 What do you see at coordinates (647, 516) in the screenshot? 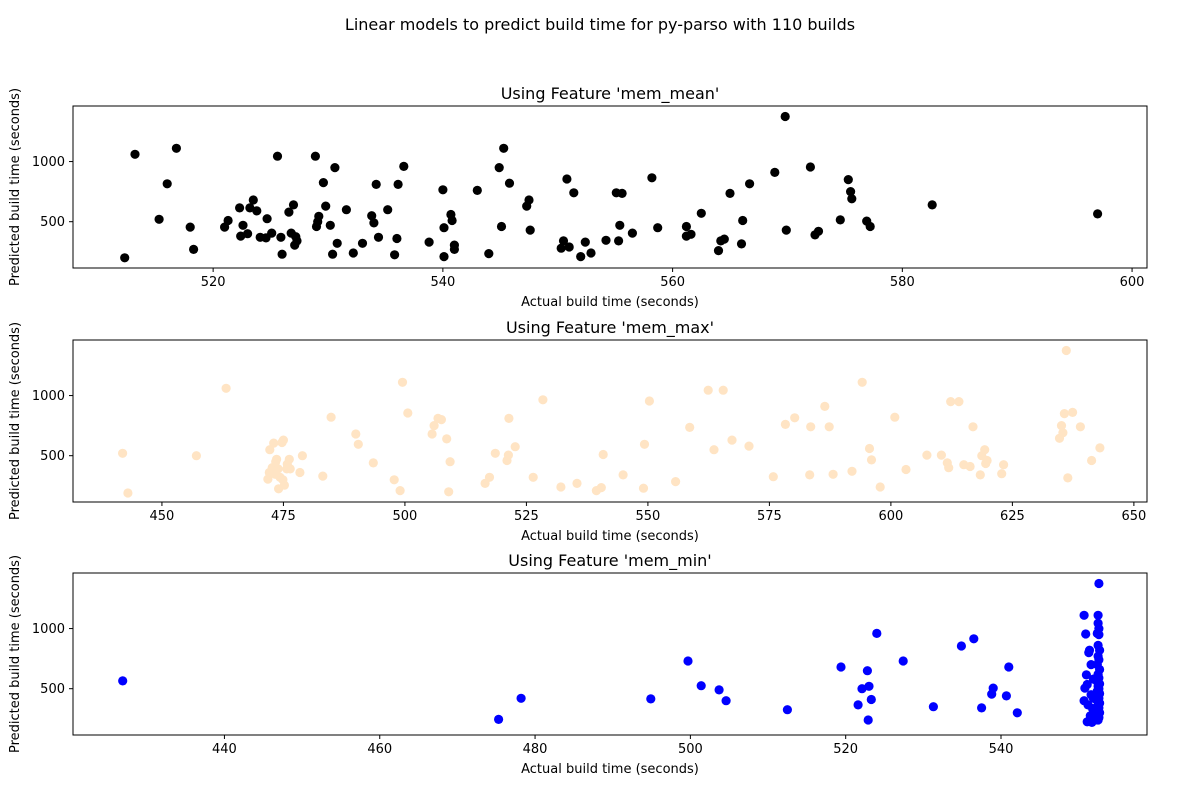
I see `x-tick-label: 550` at bounding box center [647, 516].